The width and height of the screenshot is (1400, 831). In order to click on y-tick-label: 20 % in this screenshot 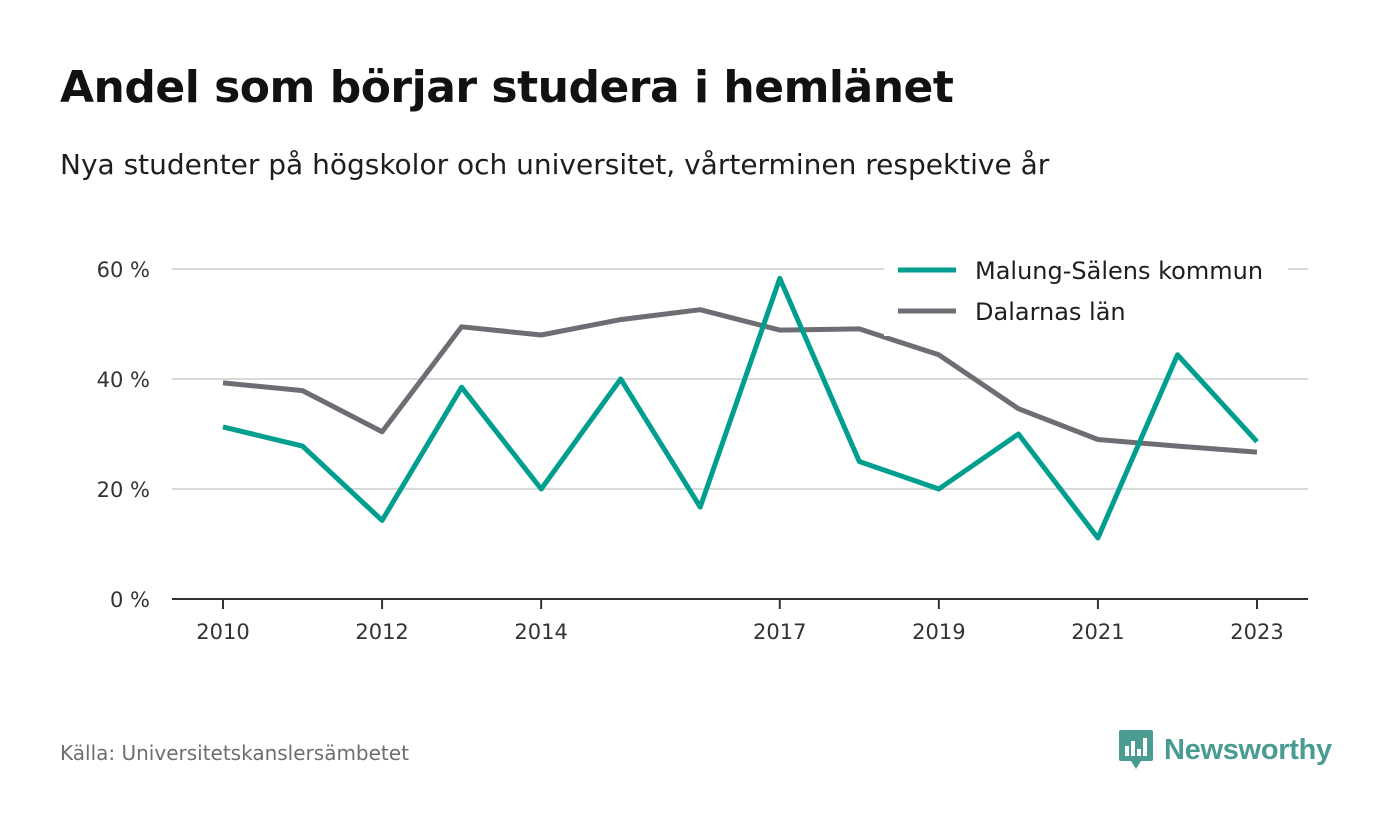, I will do `click(123, 490)`.